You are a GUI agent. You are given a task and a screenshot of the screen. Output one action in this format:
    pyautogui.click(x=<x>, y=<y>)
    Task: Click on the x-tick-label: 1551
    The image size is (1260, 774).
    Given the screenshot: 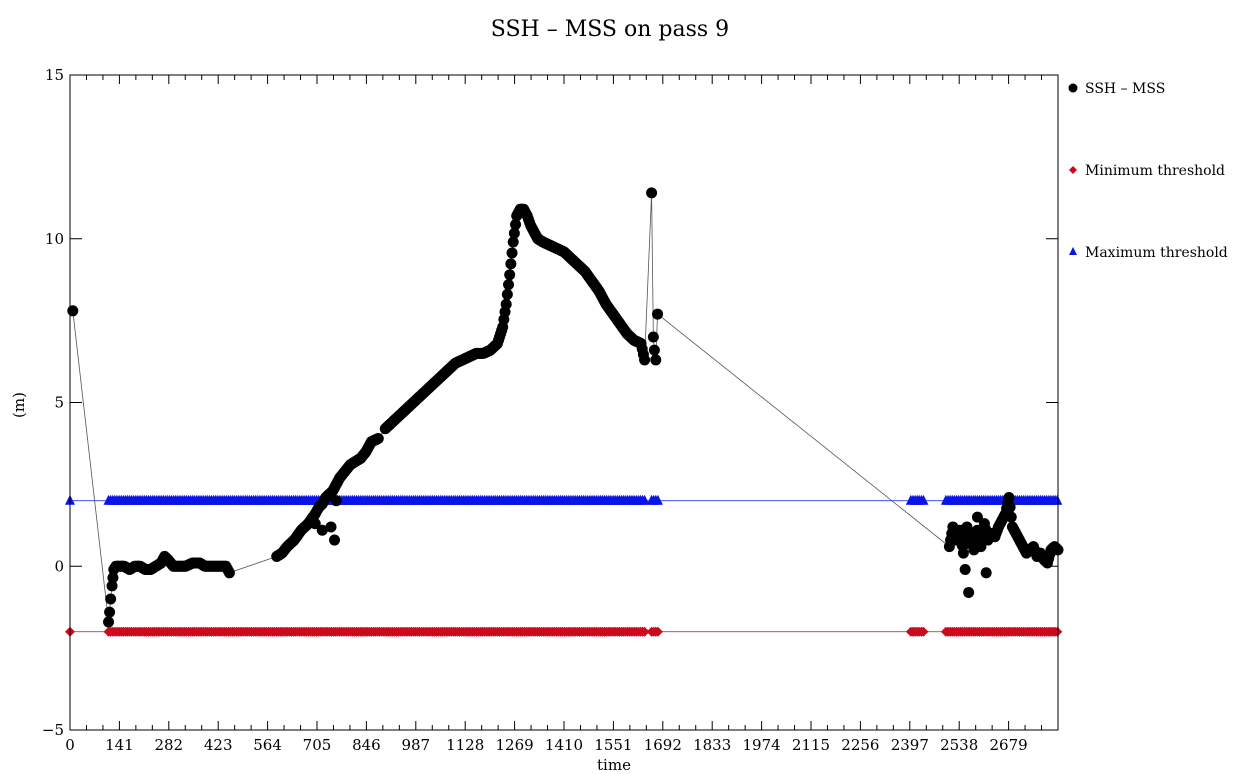 What is the action you would take?
    pyautogui.click(x=613, y=745)
    